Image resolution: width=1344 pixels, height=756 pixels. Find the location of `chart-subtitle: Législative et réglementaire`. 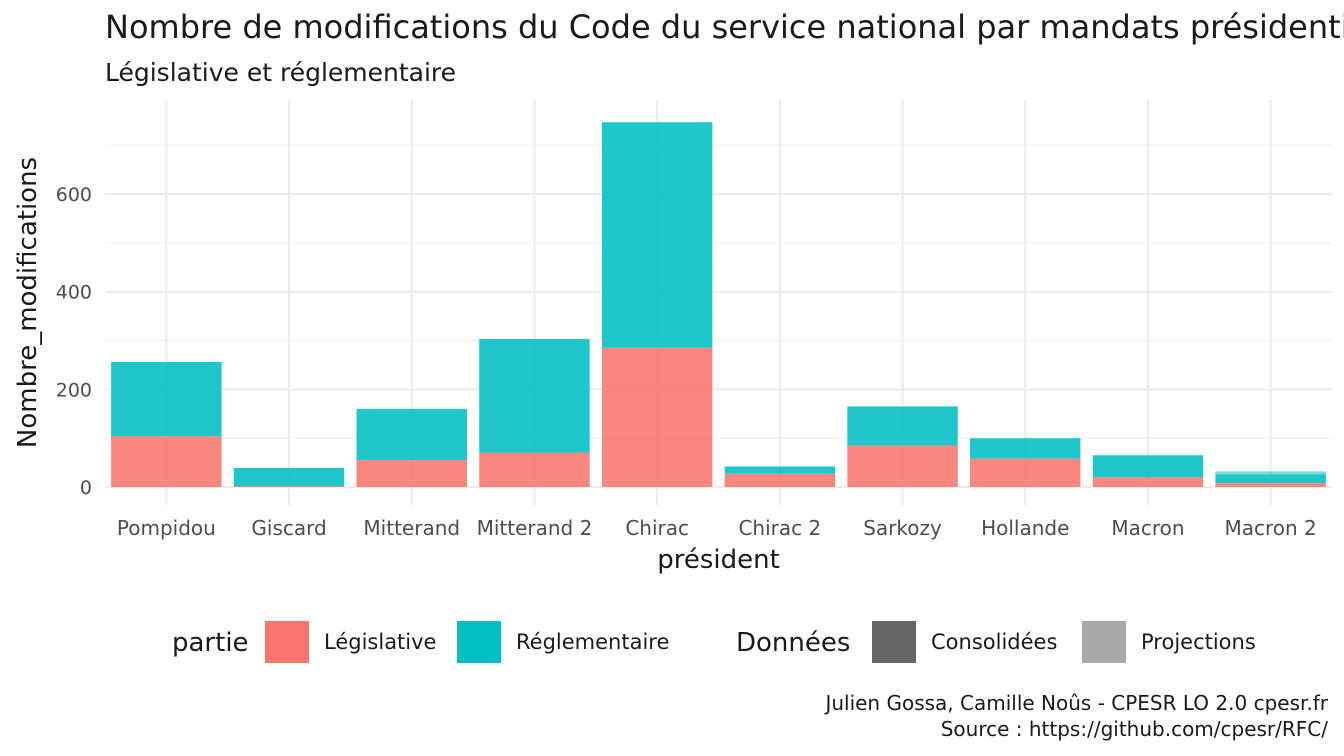

chart-subtitle: Législative et réglementaire is located at coordinates (281, 72).